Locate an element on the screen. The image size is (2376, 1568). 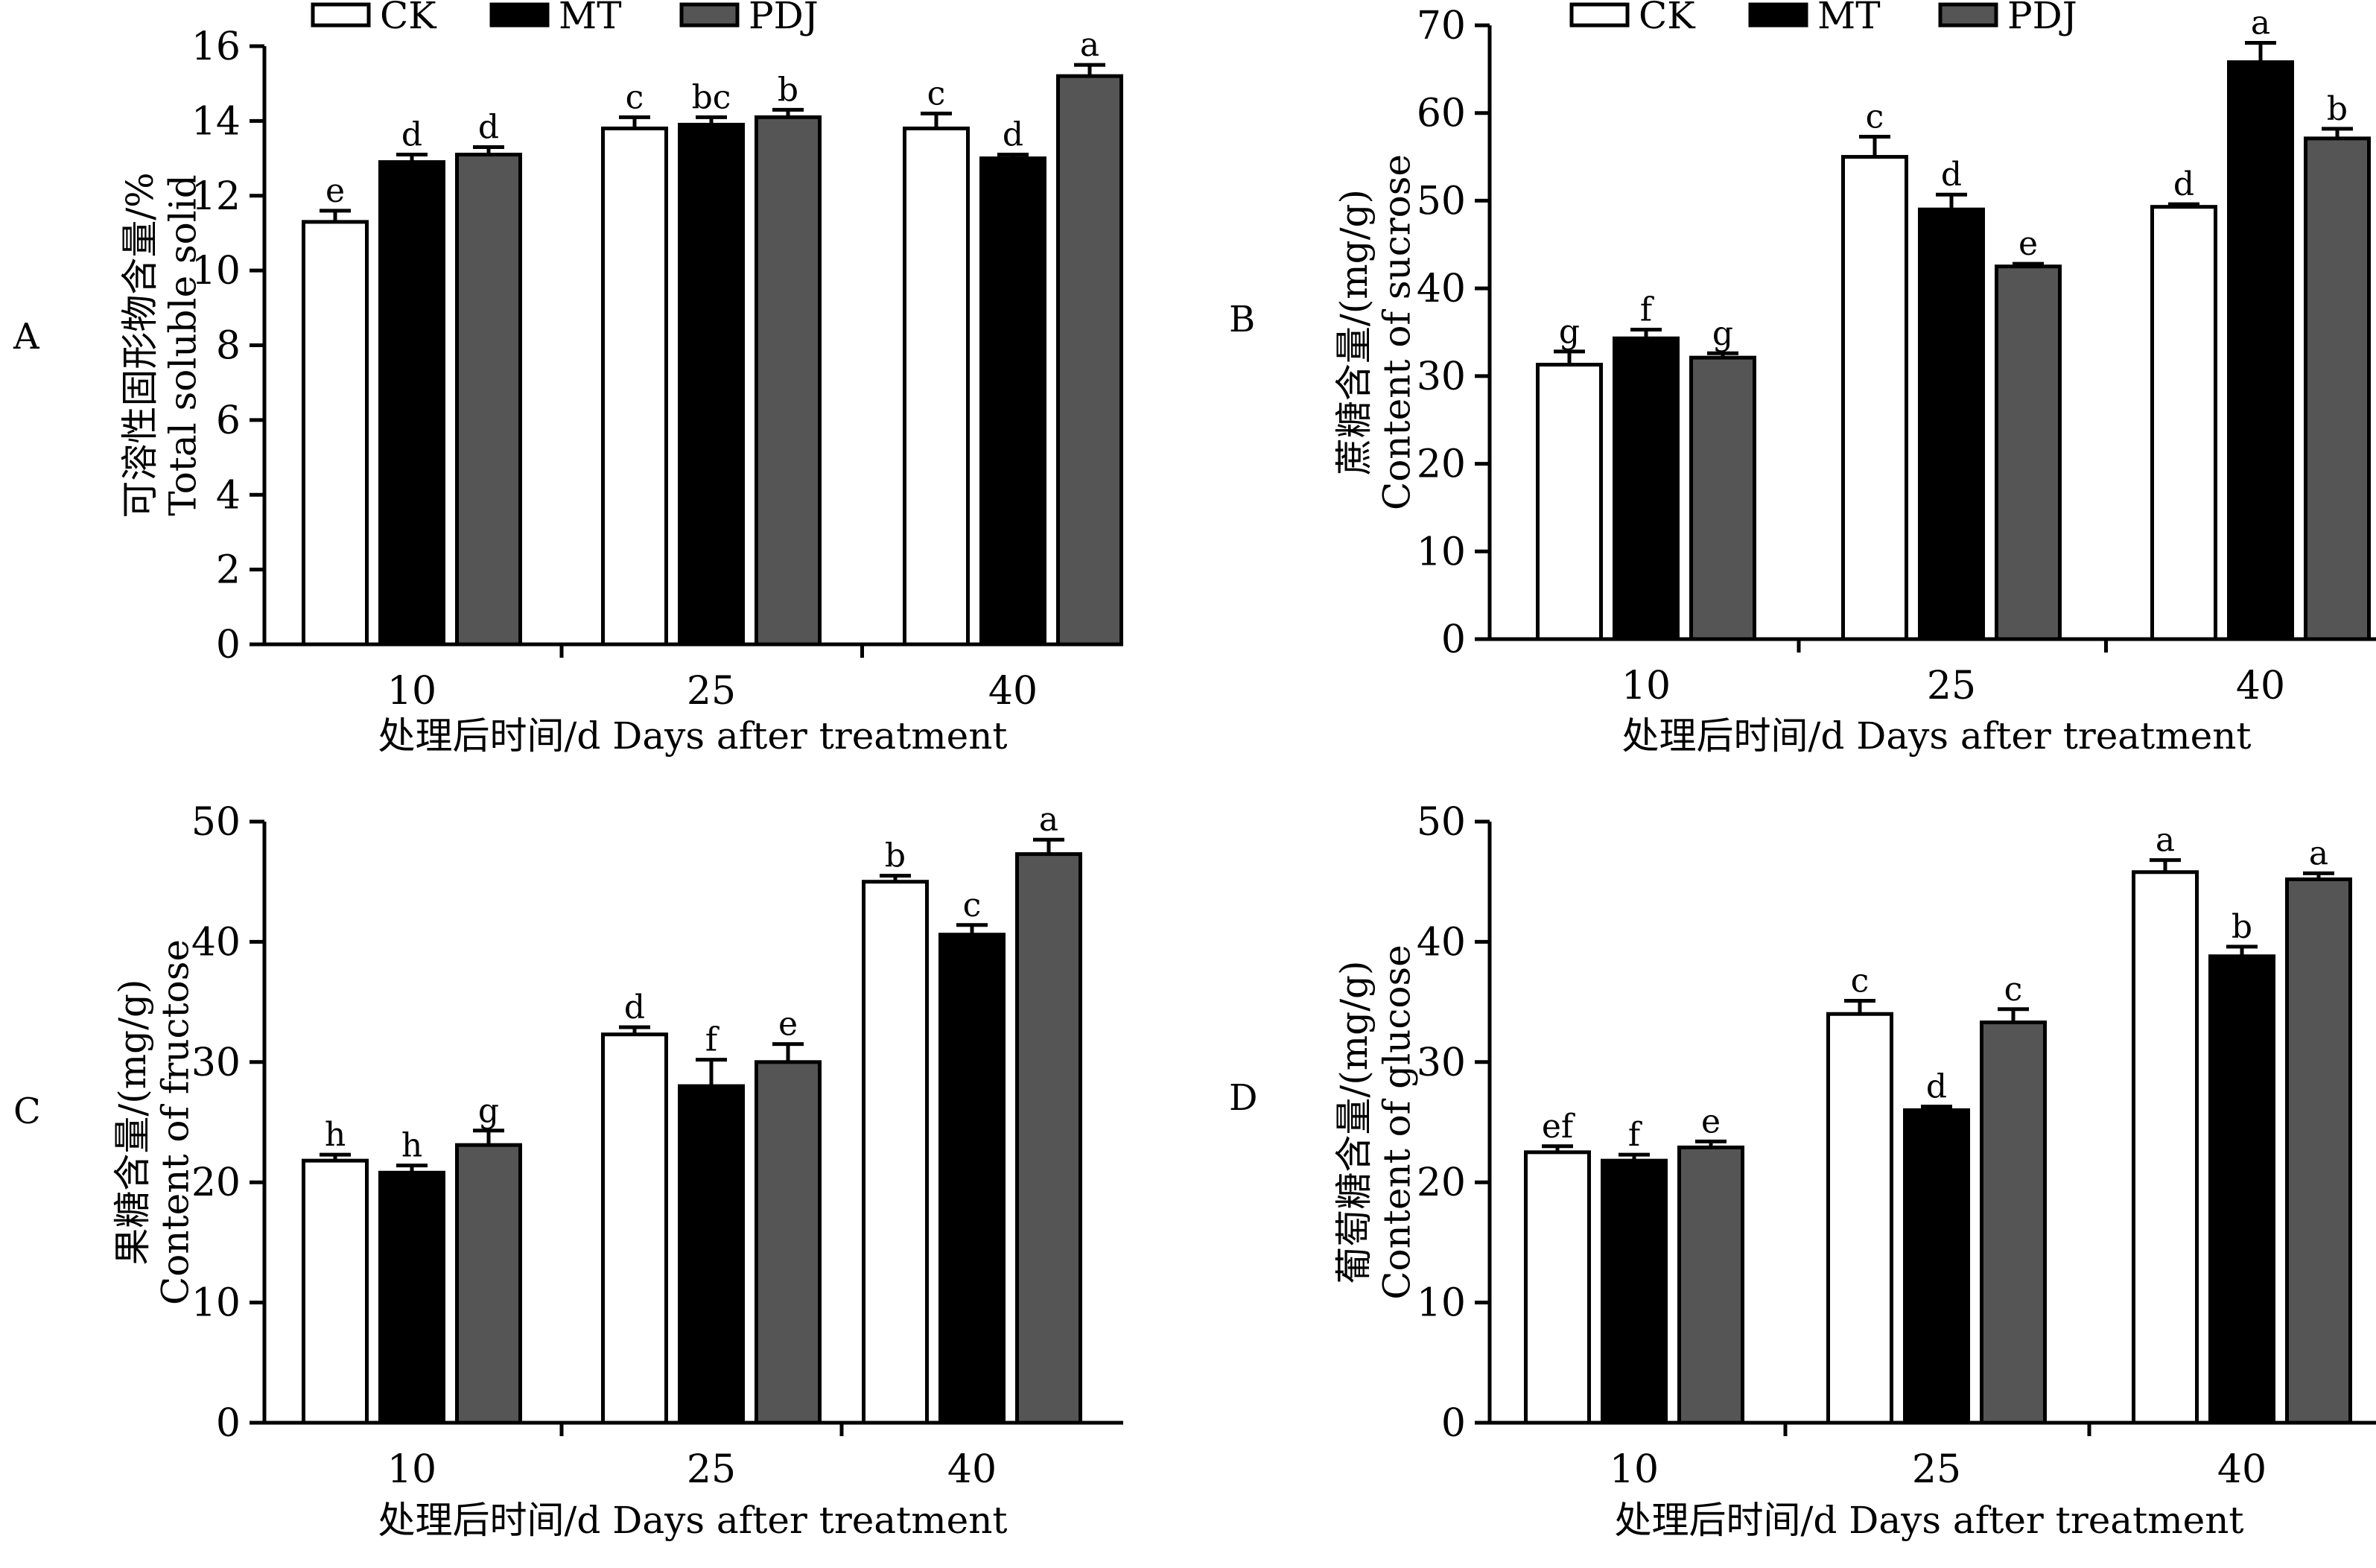
legend: CK MT PDJ CK MT PDJ is located at coordinates (1194, 18).